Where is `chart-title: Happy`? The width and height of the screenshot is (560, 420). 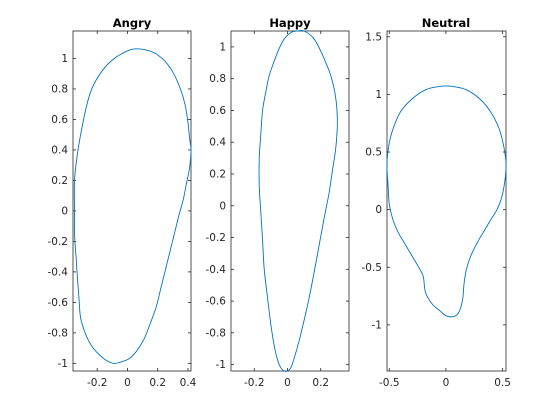 chart-title: Happy is located at coordinates (290, 23).